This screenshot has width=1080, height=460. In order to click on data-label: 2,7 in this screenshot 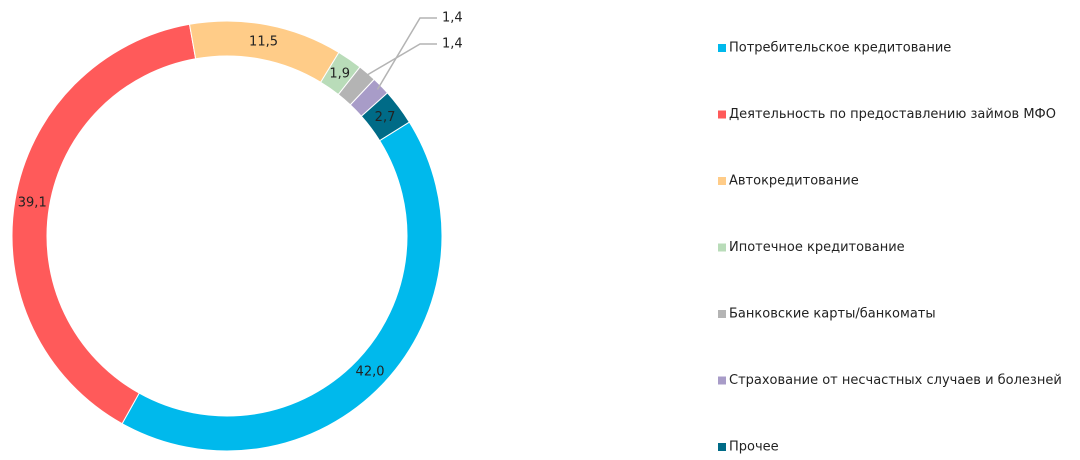, I will do `click(385, 117)`.